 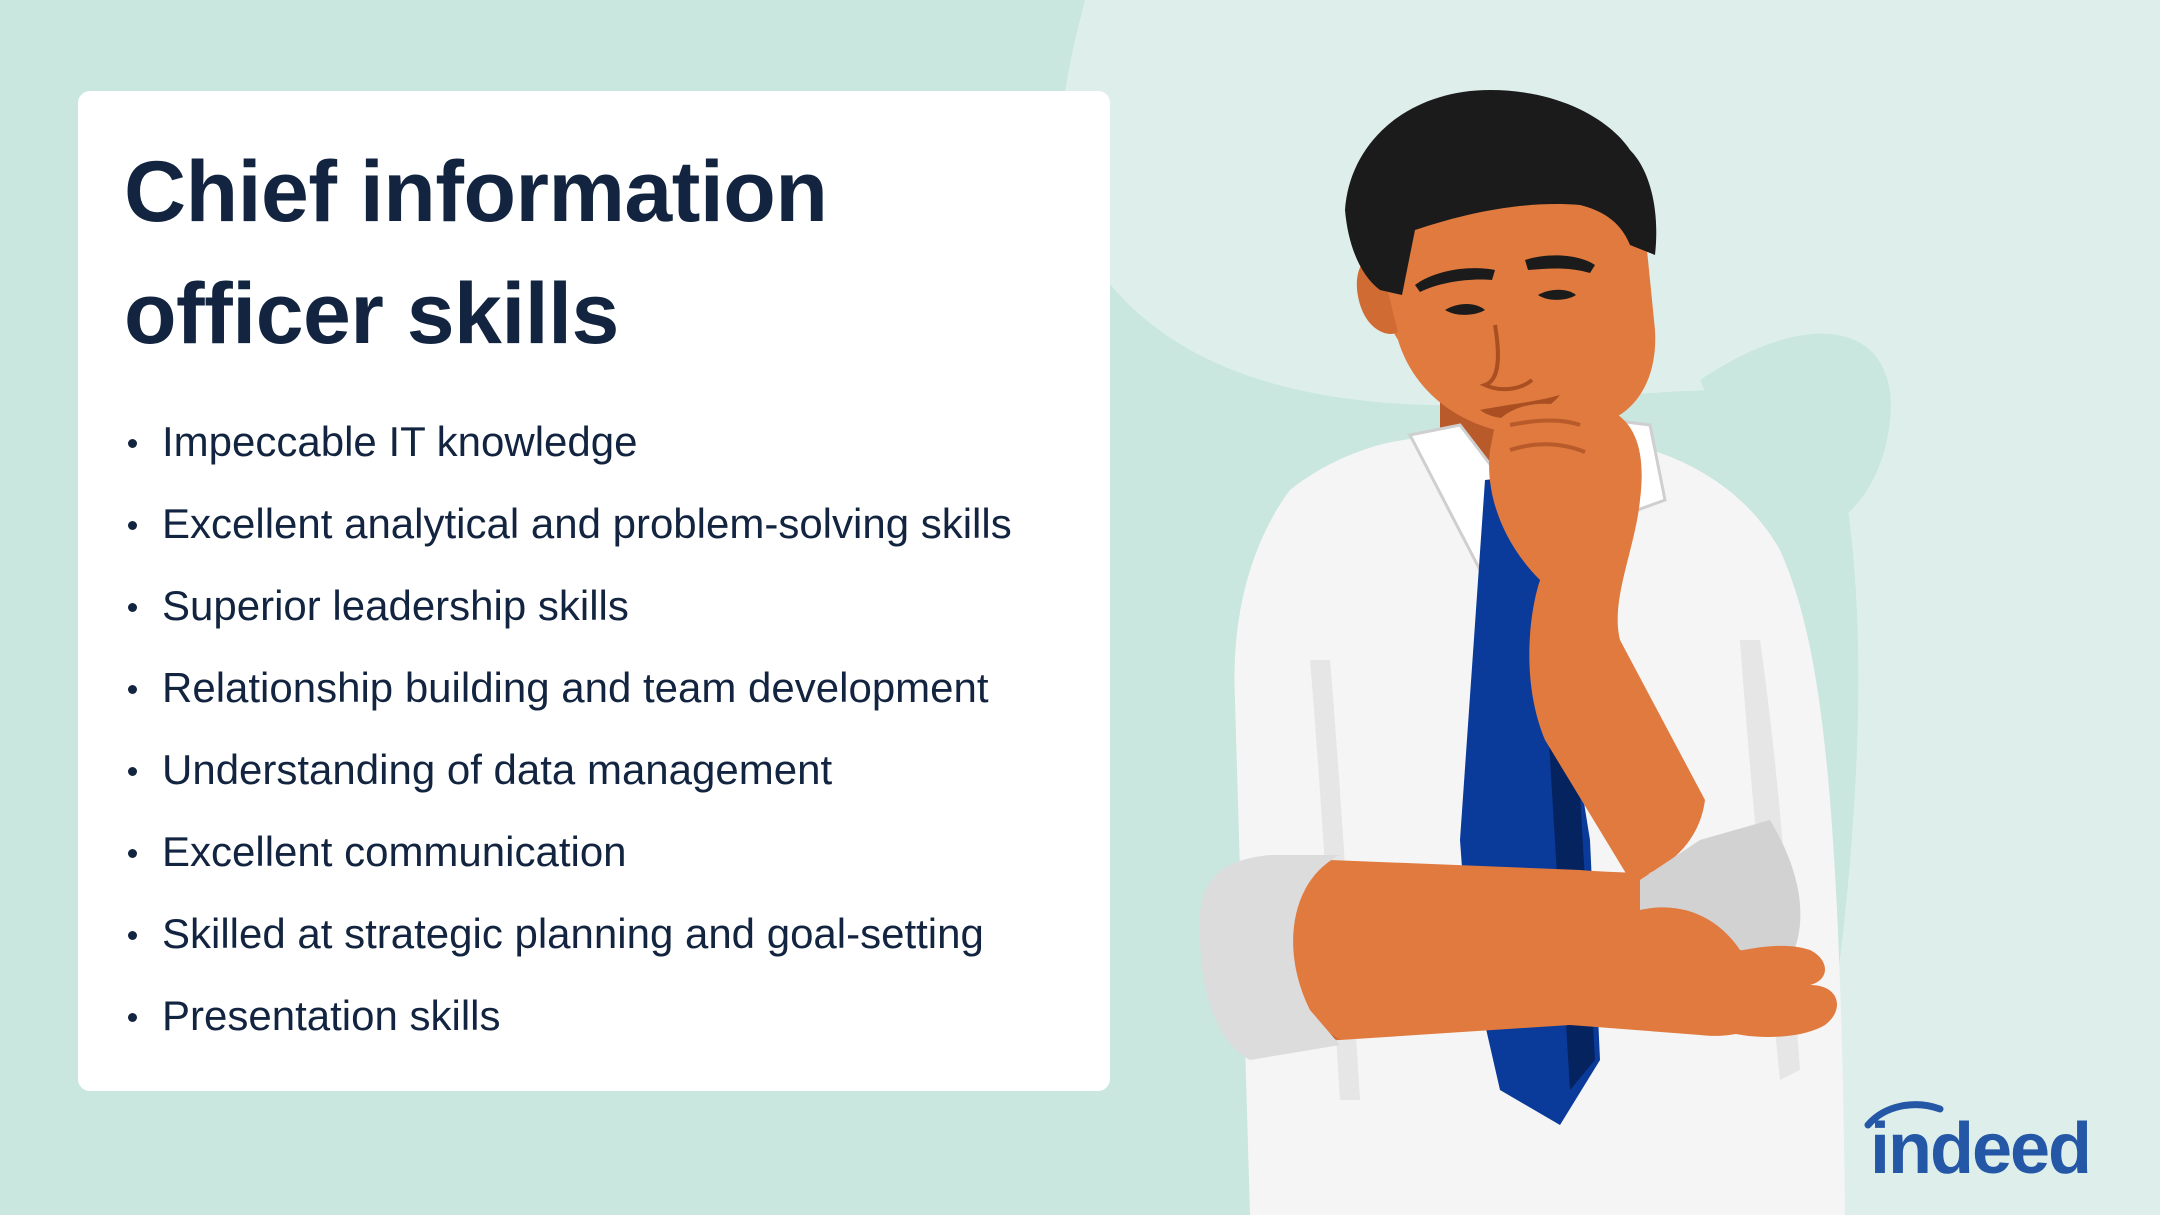 I want to click on list-item: Superior leadership skills, so click(x=597, y=618).